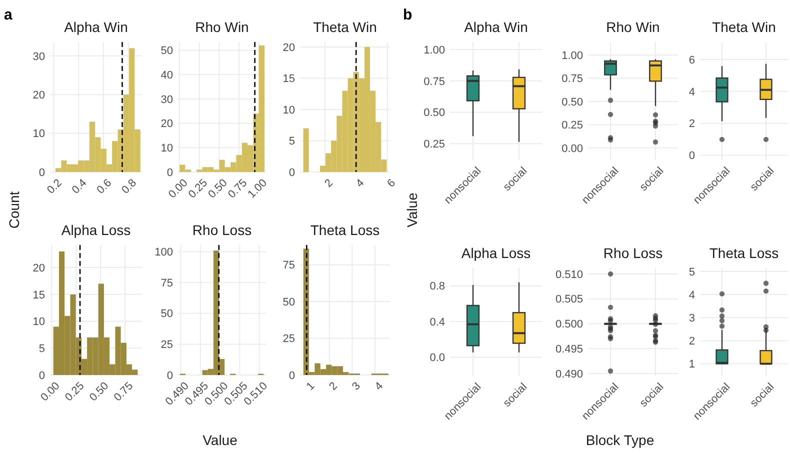 The height and width of the screenshot is (456, 790). What do you see at coordinates (437, 286) in the screenshot?
I see `y-tick-label: 0.8` at bounding box center [437, 286].